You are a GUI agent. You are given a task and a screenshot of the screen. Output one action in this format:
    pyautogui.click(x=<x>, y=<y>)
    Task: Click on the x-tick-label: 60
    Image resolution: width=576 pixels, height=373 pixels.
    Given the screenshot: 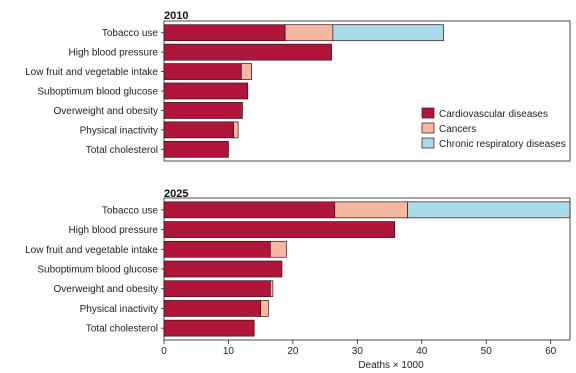 What is the action you would take?
    pyautogui.click(x=551, y=351)
    